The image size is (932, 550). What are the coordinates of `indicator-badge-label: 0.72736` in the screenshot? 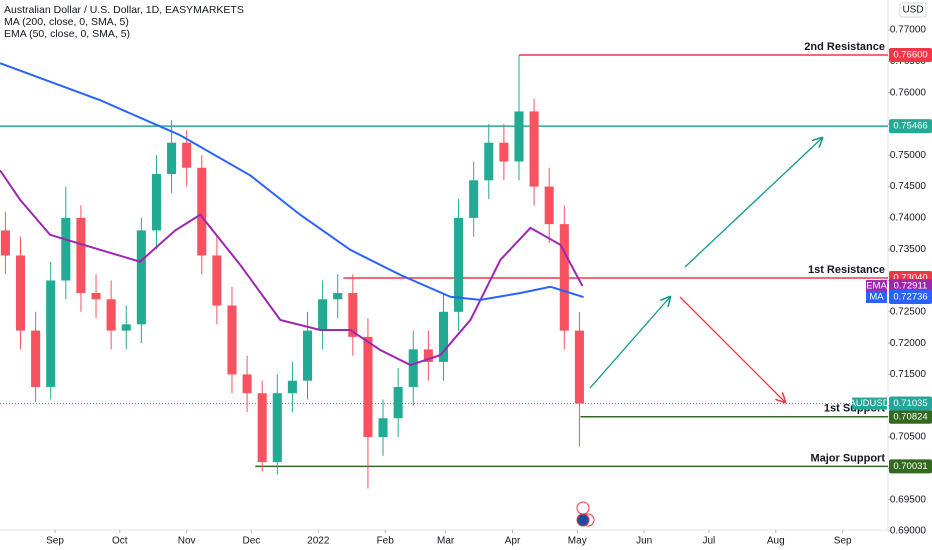 It's located at (910, 297).